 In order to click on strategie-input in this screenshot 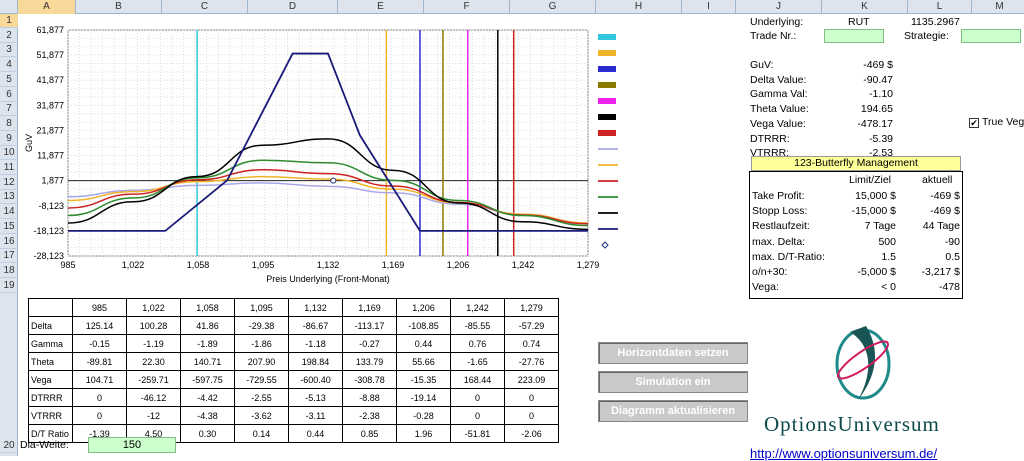, I will do `click(991, 36)`.